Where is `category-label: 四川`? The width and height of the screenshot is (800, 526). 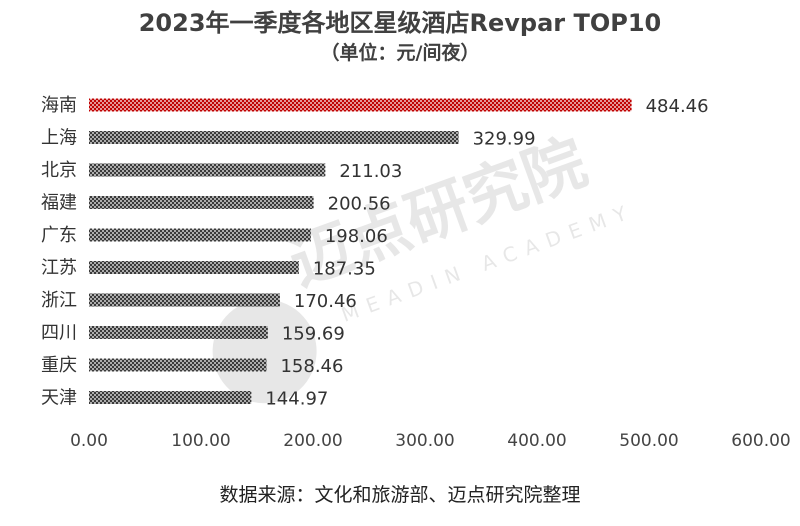
category-label: 四川 is located at coordinates (59, 333).